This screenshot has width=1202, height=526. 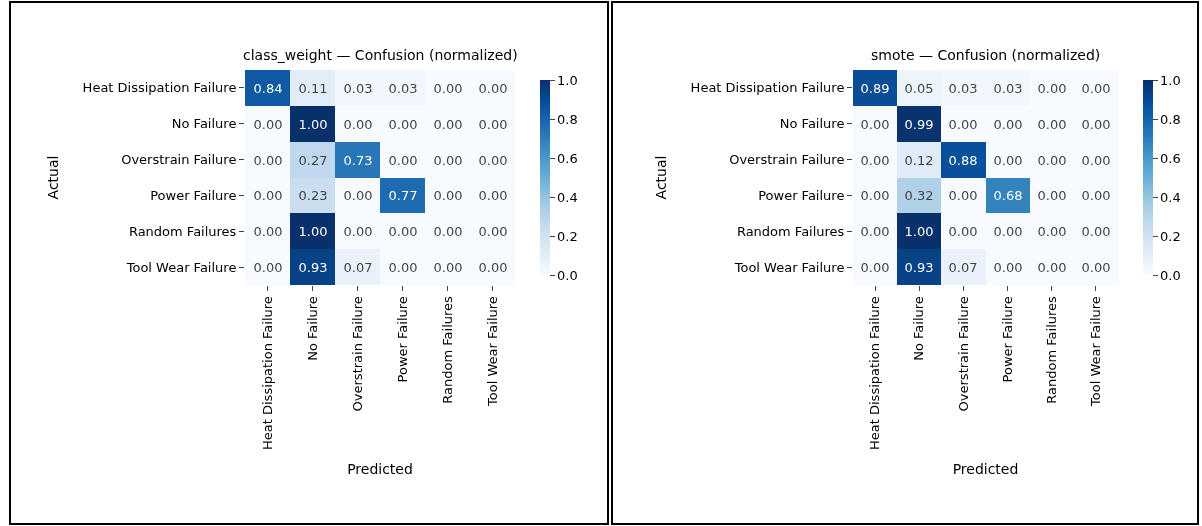 What do you see at coordinates (268, 88) in the screenshot?
I see `data-label: 0.84` at bounding box center [268, 88].